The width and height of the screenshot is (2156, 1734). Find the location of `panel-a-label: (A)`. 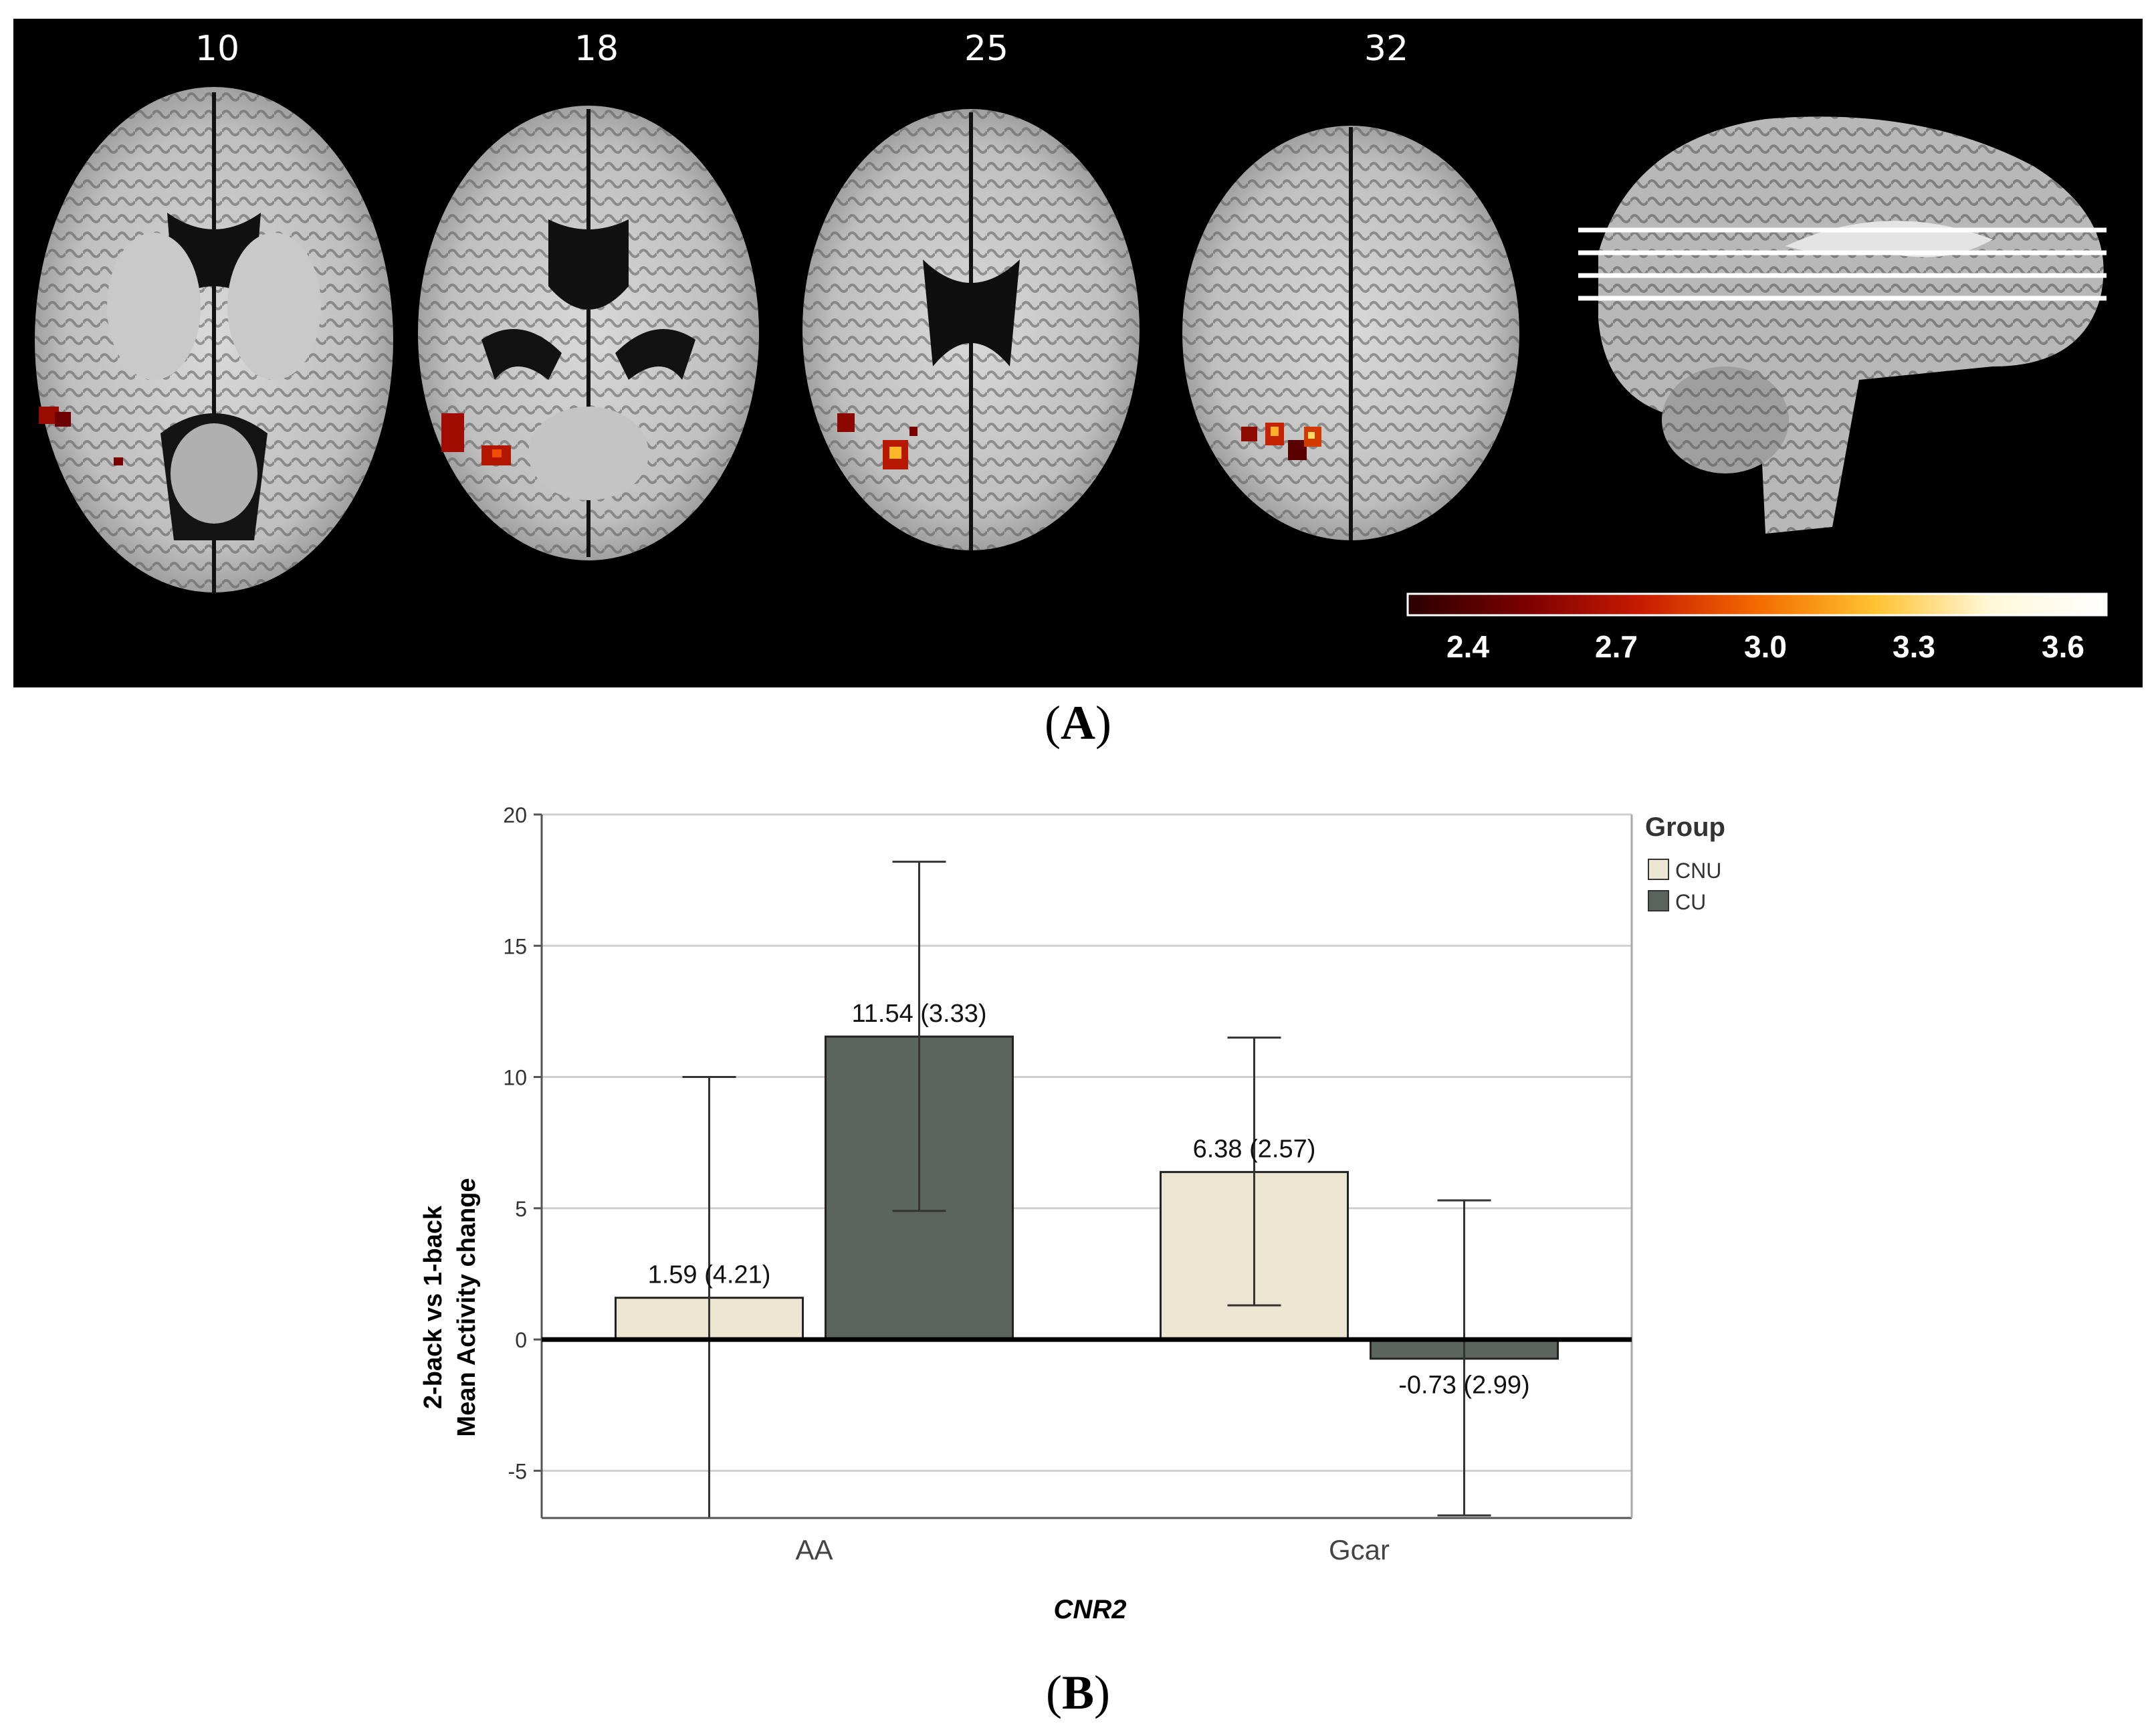

panel-a-label: (A) is located at coordinates (1078, 723).